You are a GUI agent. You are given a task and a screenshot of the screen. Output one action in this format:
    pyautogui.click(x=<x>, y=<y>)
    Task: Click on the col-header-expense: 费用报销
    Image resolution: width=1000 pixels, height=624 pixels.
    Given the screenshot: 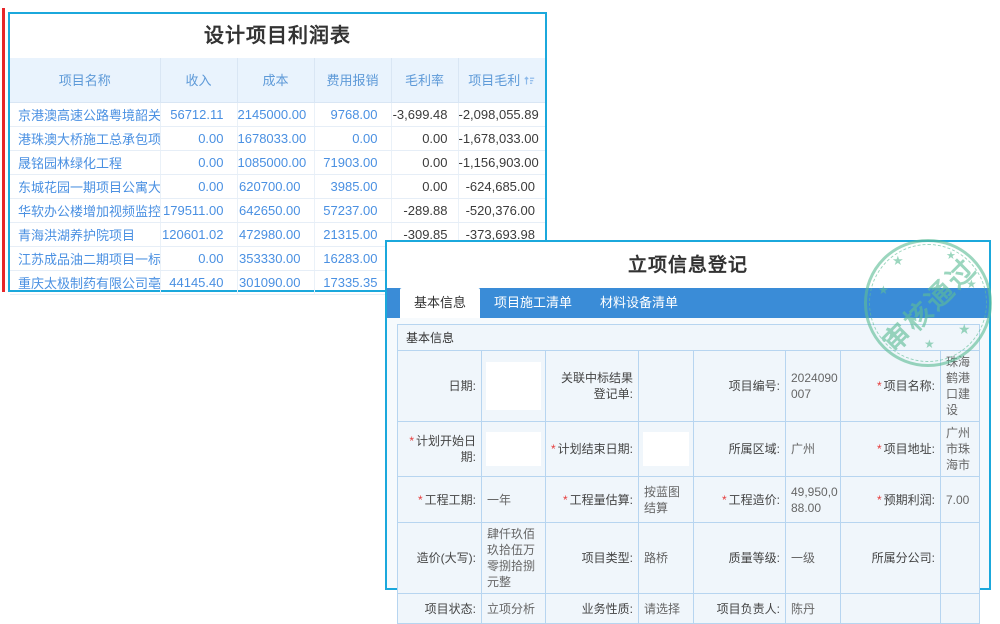 What is the action you would take?
    pyautogui.click(x=353, y=80)
    